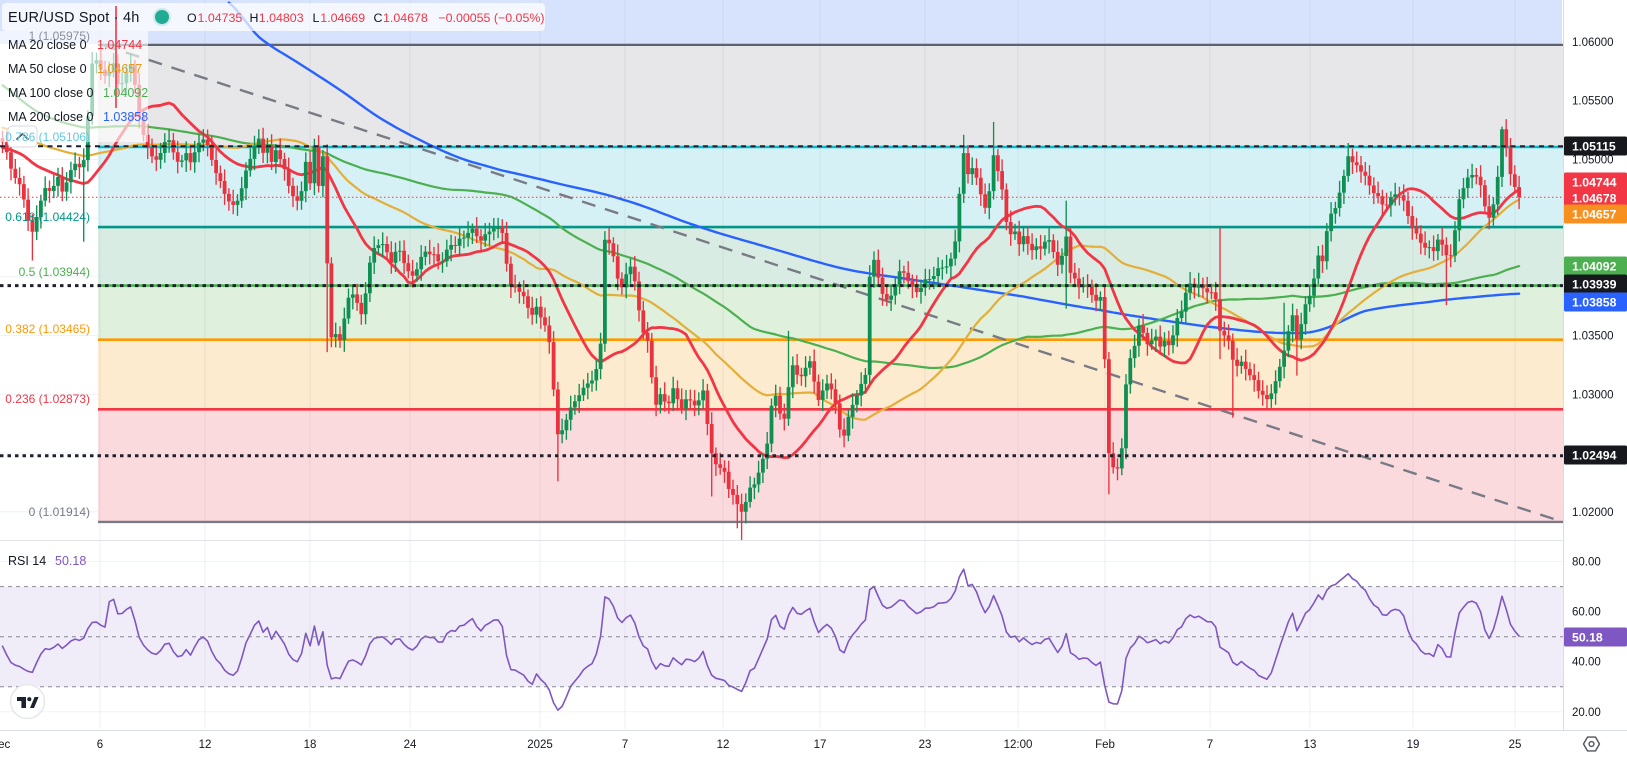 The image size is (1627, 763). Describe the element at coordinates (1586, 613) in the screenshot. I see `svg-text: 60.00` at that location.